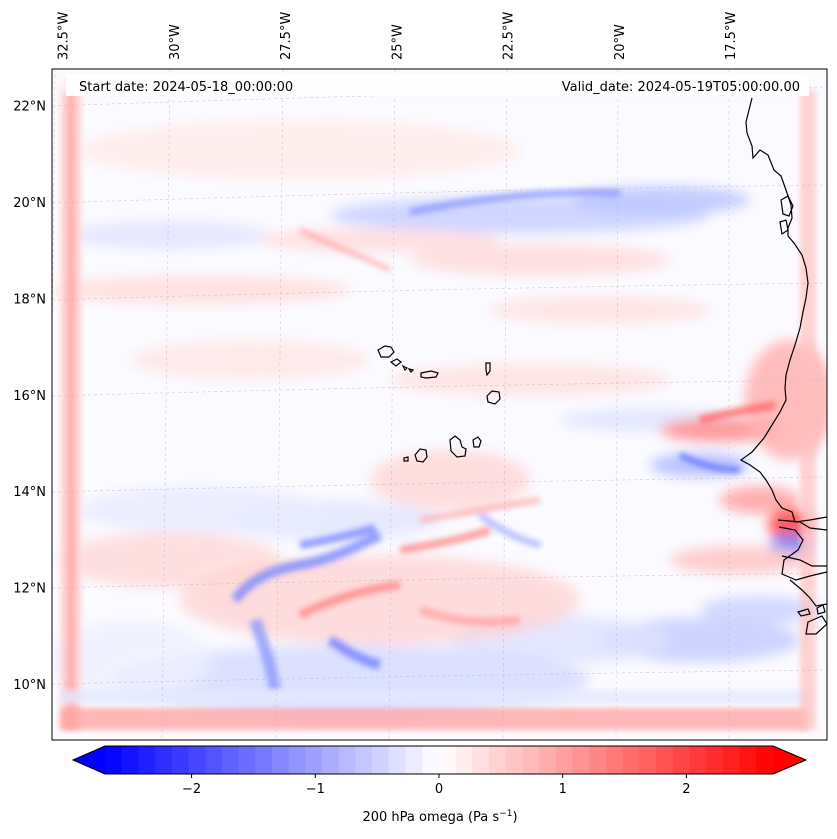  I want to click on lon-tick-label: 20°W, so click(620, 42).